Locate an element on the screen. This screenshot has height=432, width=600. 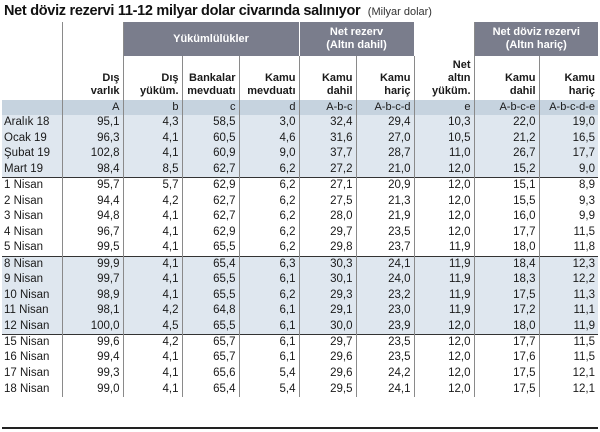
table-cell: 23,0 is located at coordinates (385, 311).